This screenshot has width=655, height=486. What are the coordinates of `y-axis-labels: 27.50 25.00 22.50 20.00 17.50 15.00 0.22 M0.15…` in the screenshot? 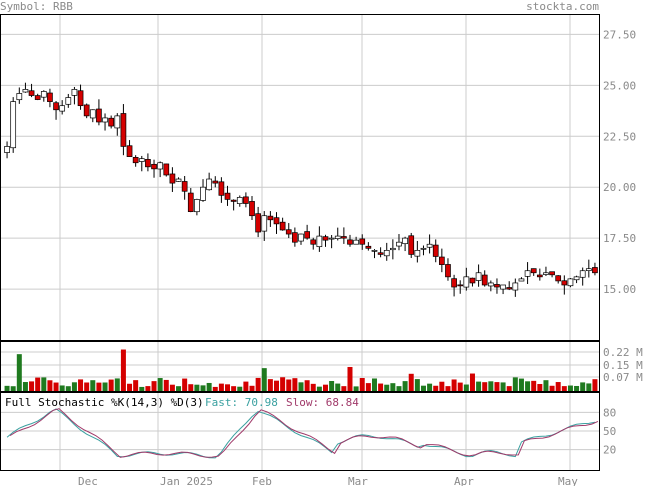 It's located at (623, 242).